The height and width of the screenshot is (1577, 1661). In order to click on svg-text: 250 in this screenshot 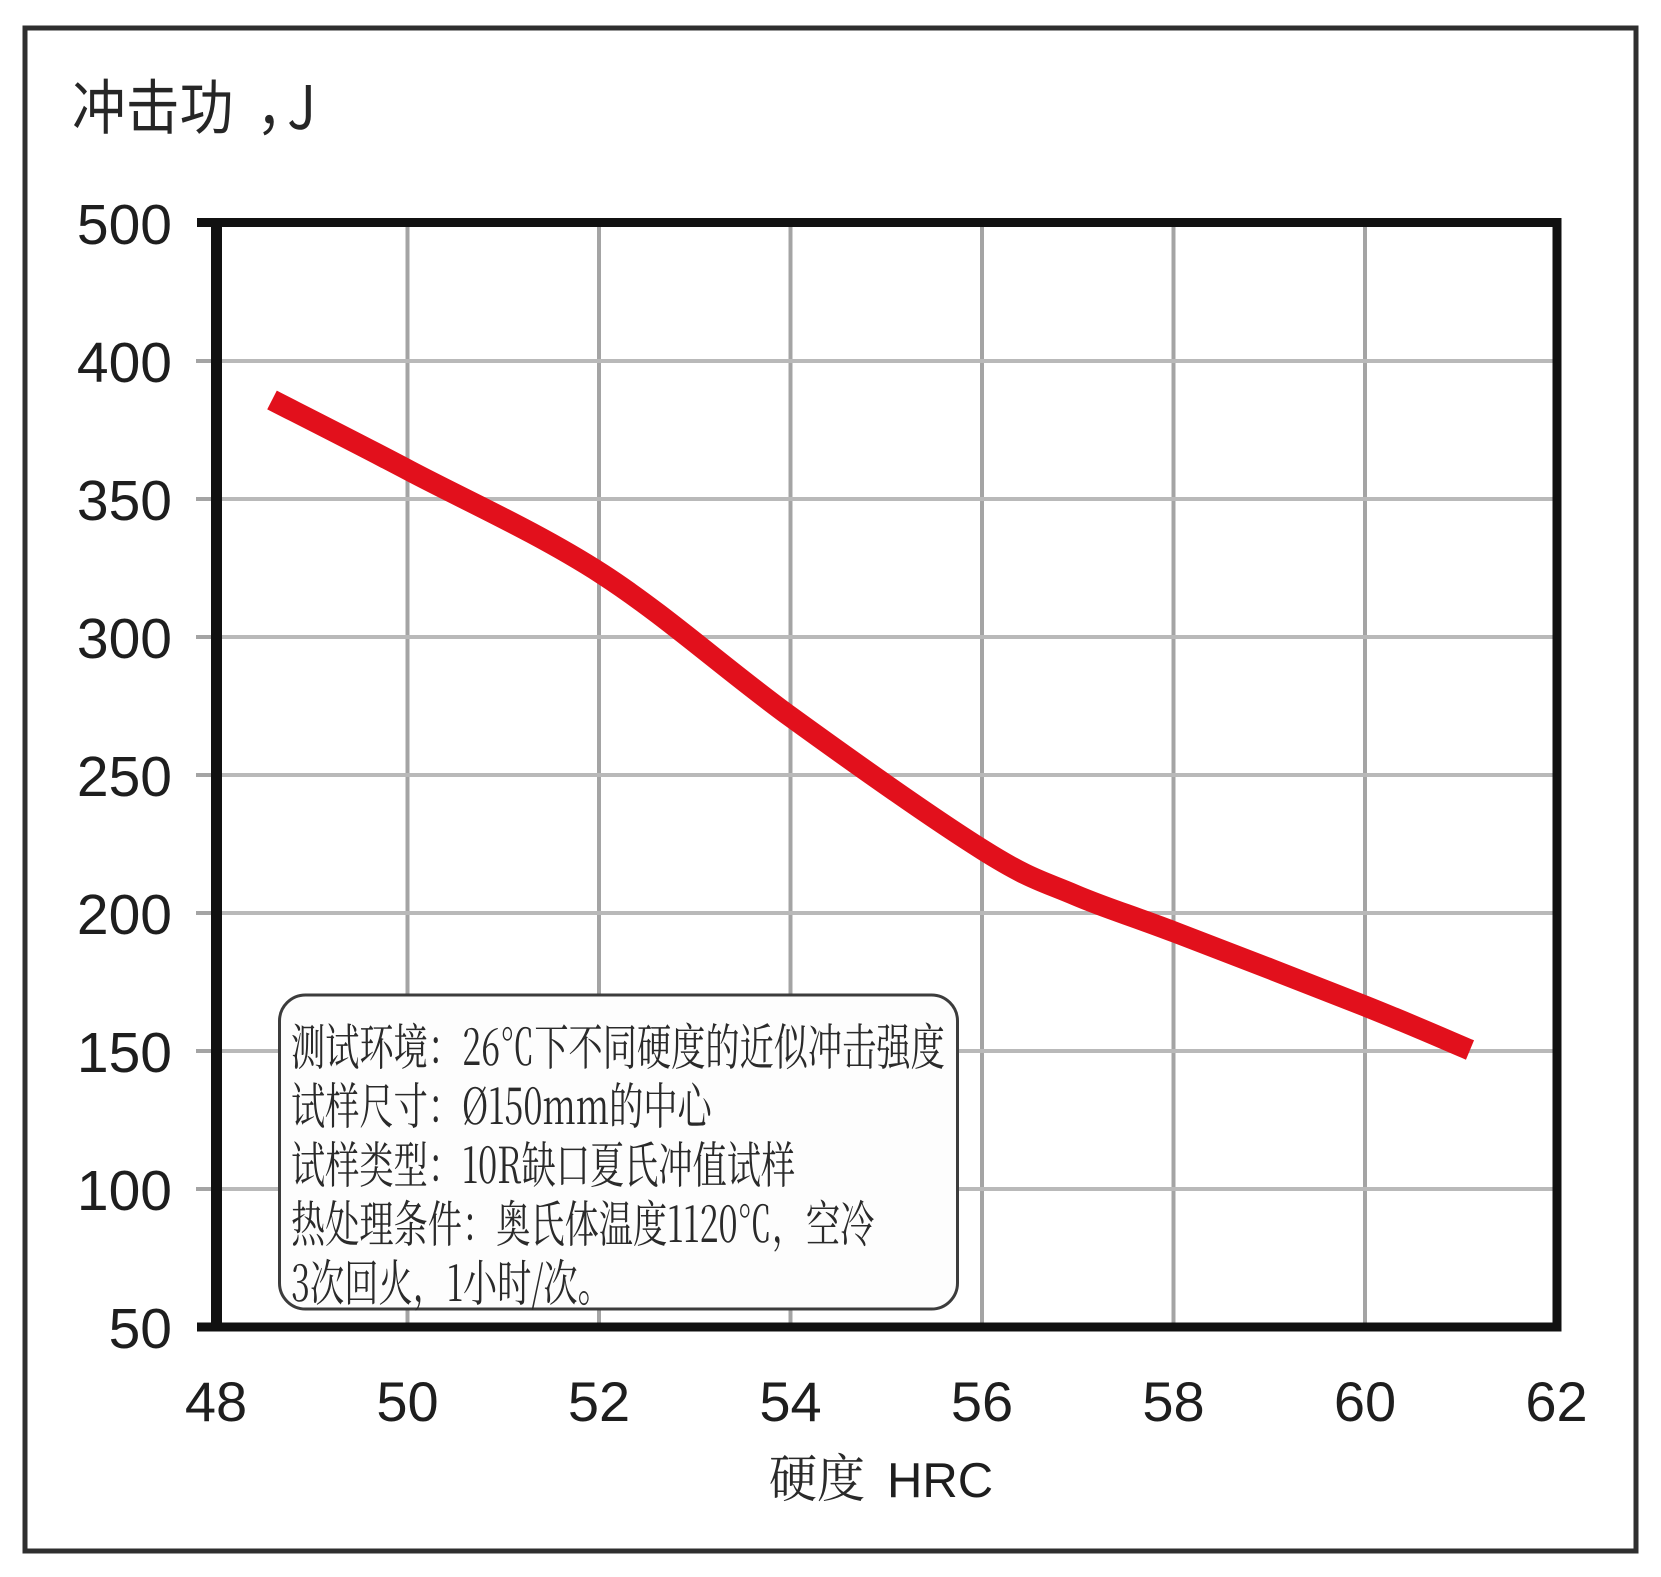, I will do `click(124, 777)`.